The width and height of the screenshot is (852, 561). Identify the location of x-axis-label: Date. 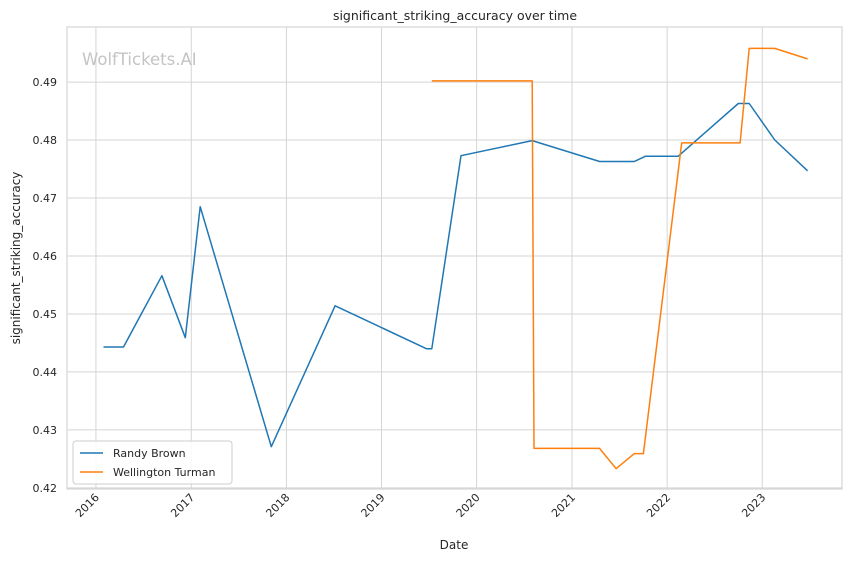
(454, 545).